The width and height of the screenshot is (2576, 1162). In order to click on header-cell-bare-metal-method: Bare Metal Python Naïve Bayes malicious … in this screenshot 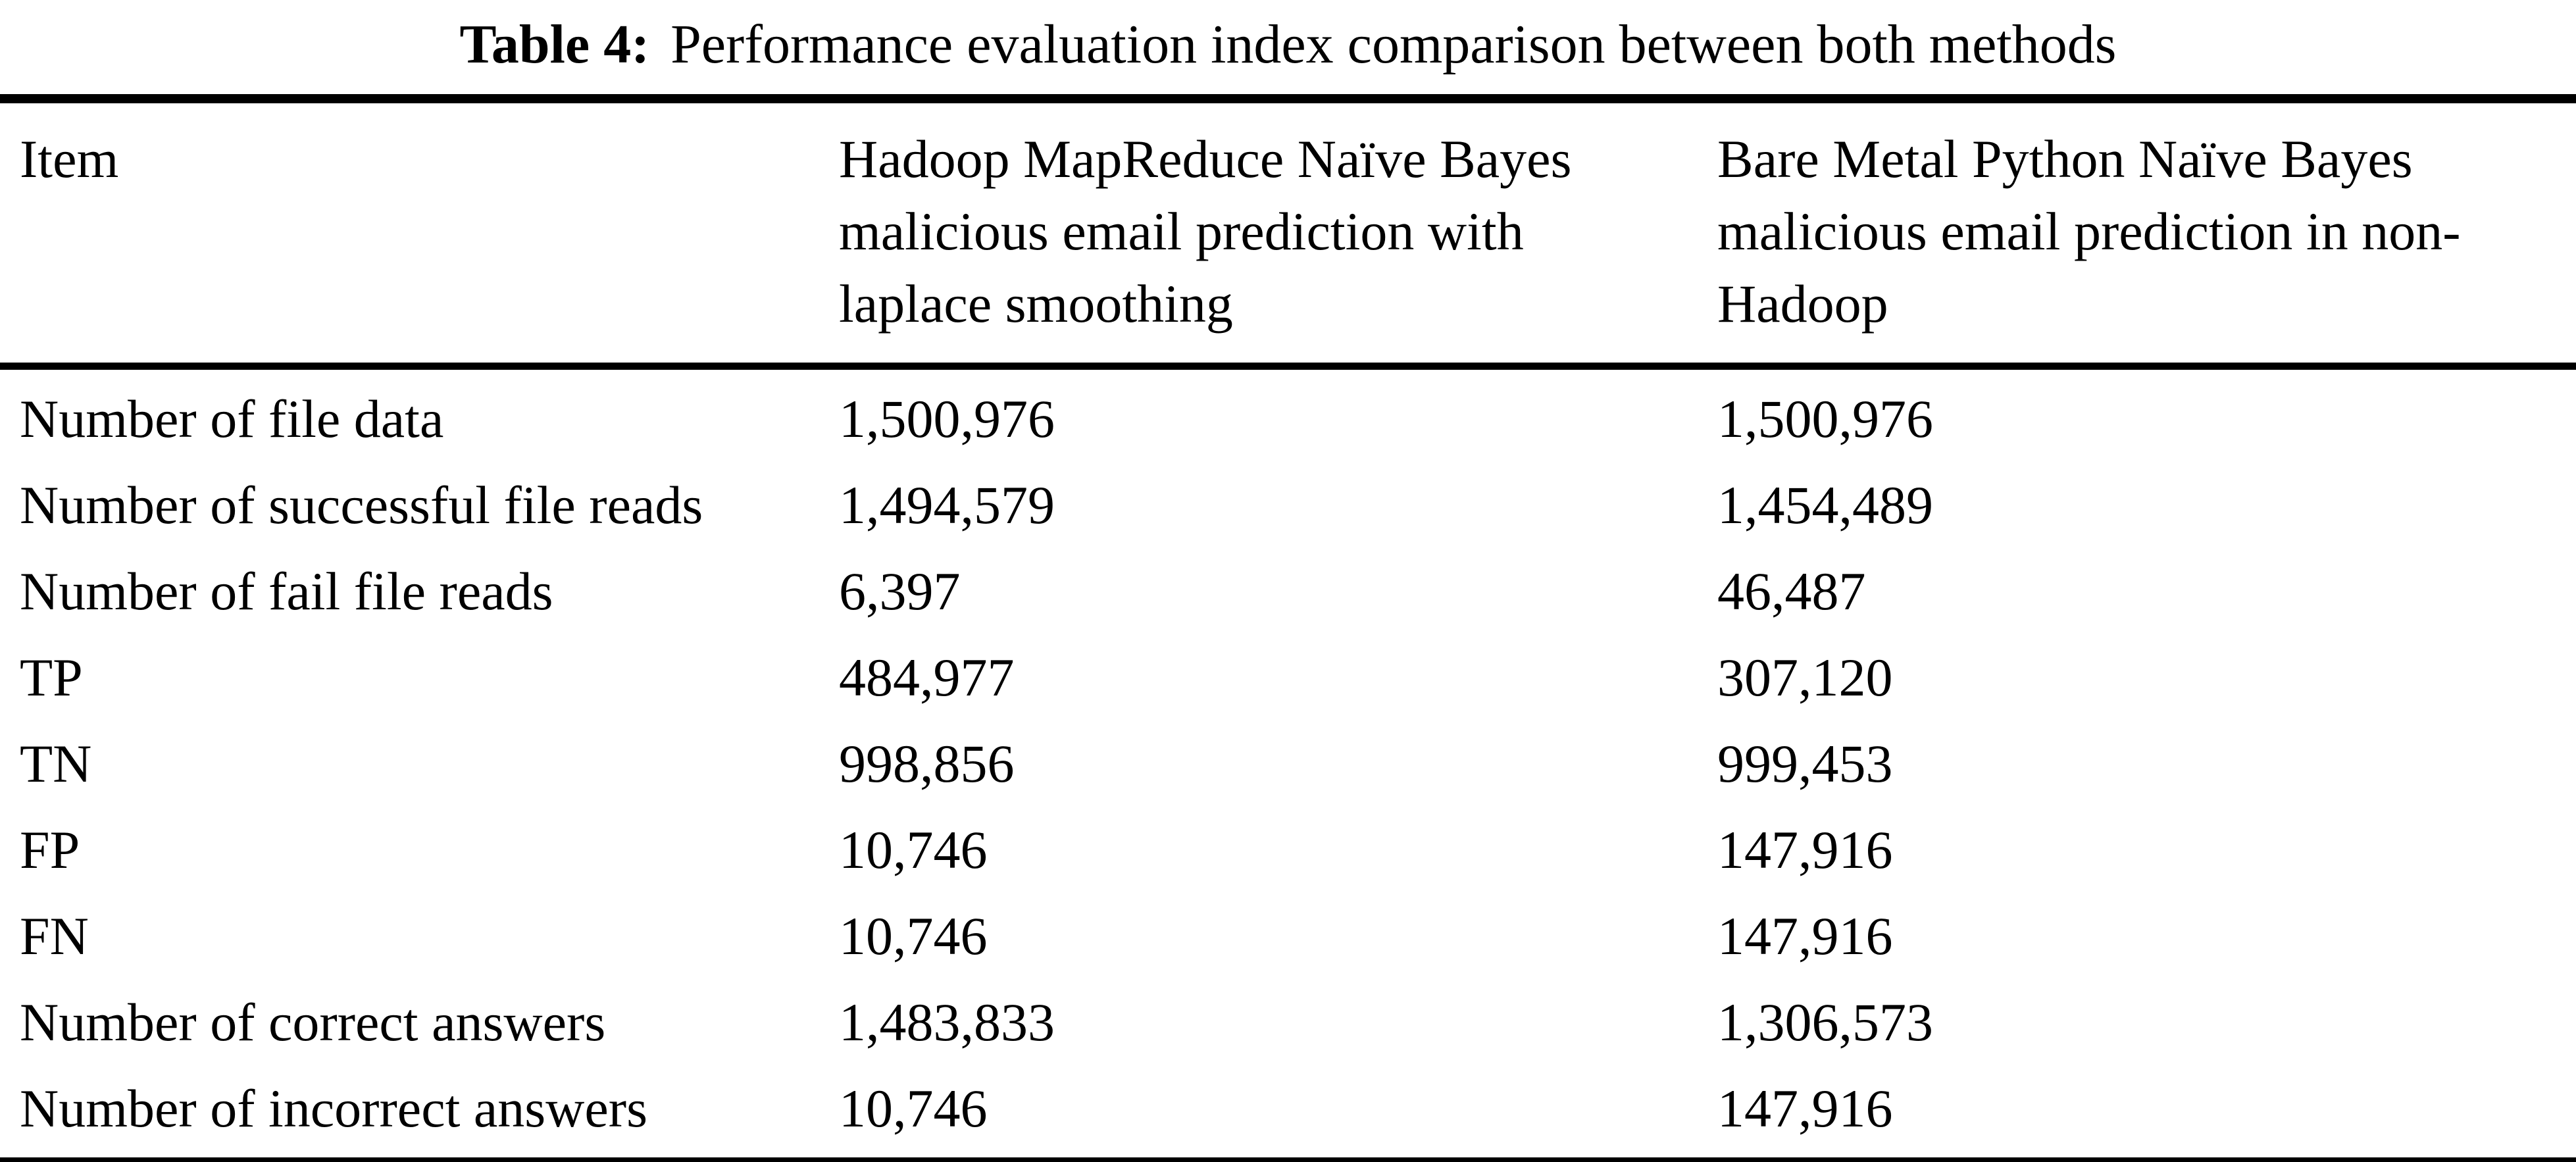, I will do `click(2089, 231)`.